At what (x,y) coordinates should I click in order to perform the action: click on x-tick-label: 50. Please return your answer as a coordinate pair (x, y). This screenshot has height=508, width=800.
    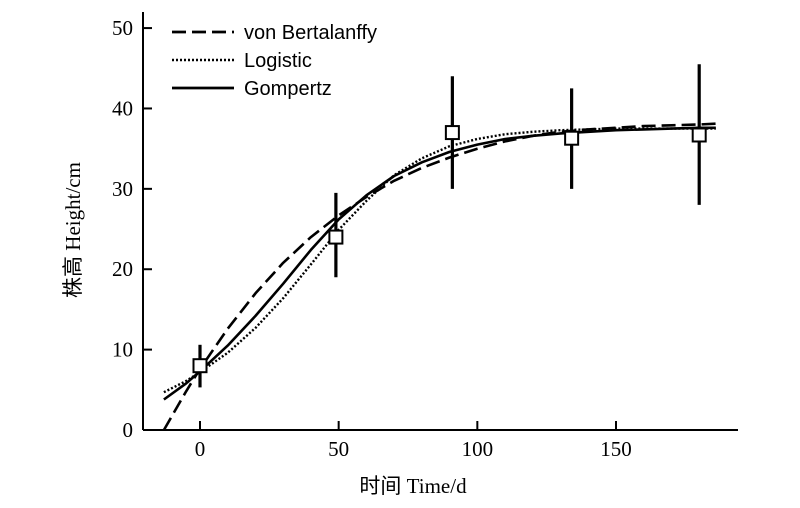
    Looking at the image, I should click on (338, 449).